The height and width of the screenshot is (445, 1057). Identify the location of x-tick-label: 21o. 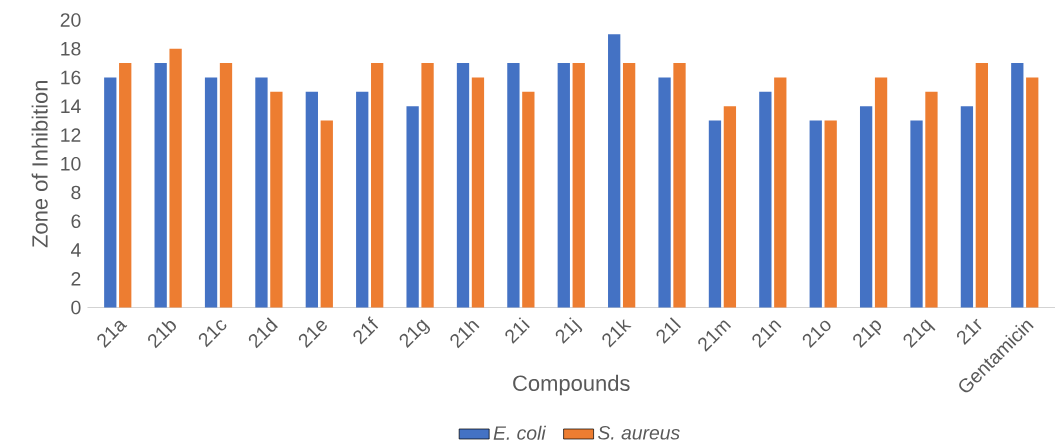
(816, 334).